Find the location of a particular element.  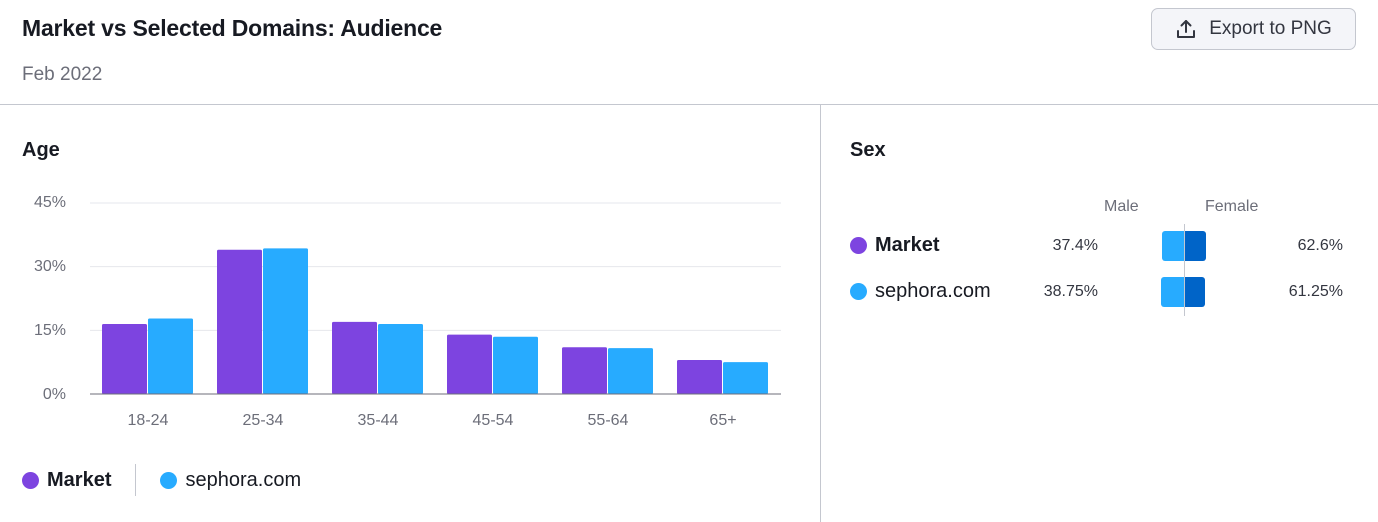

male-value: 38.75% is located at coordinates (1070, 291).